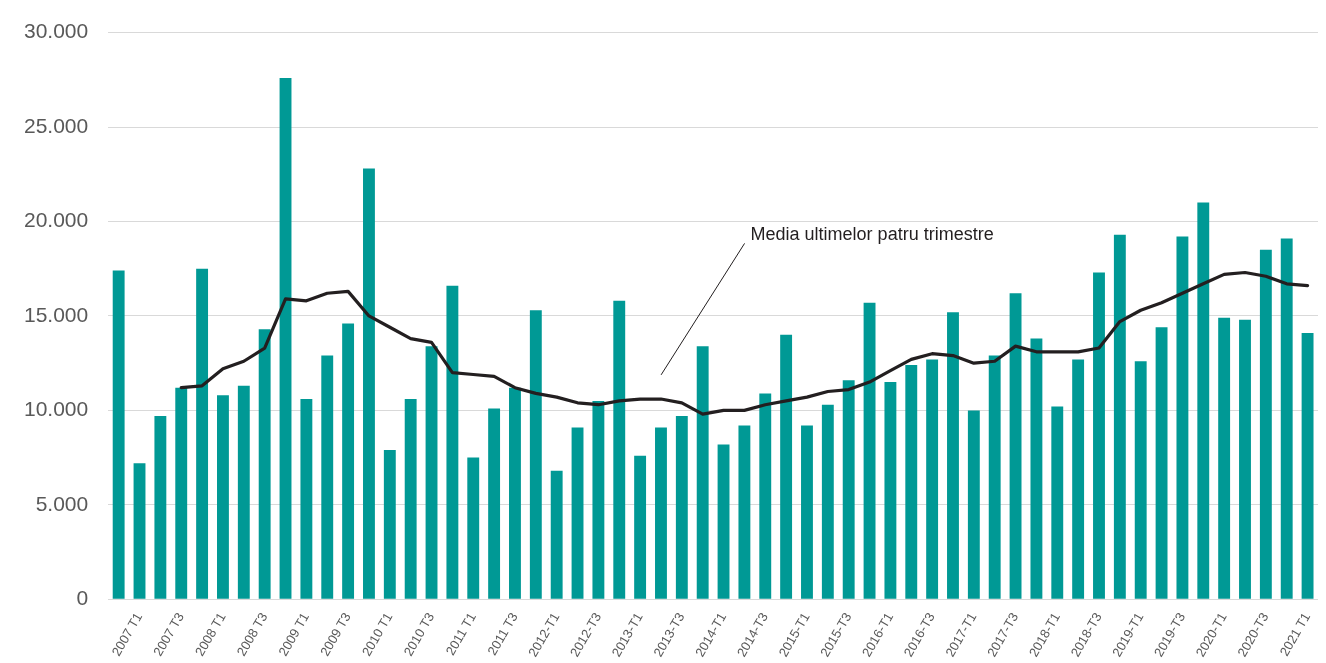  I want to click on y-tick-label: 5.000, so click(62, 503).